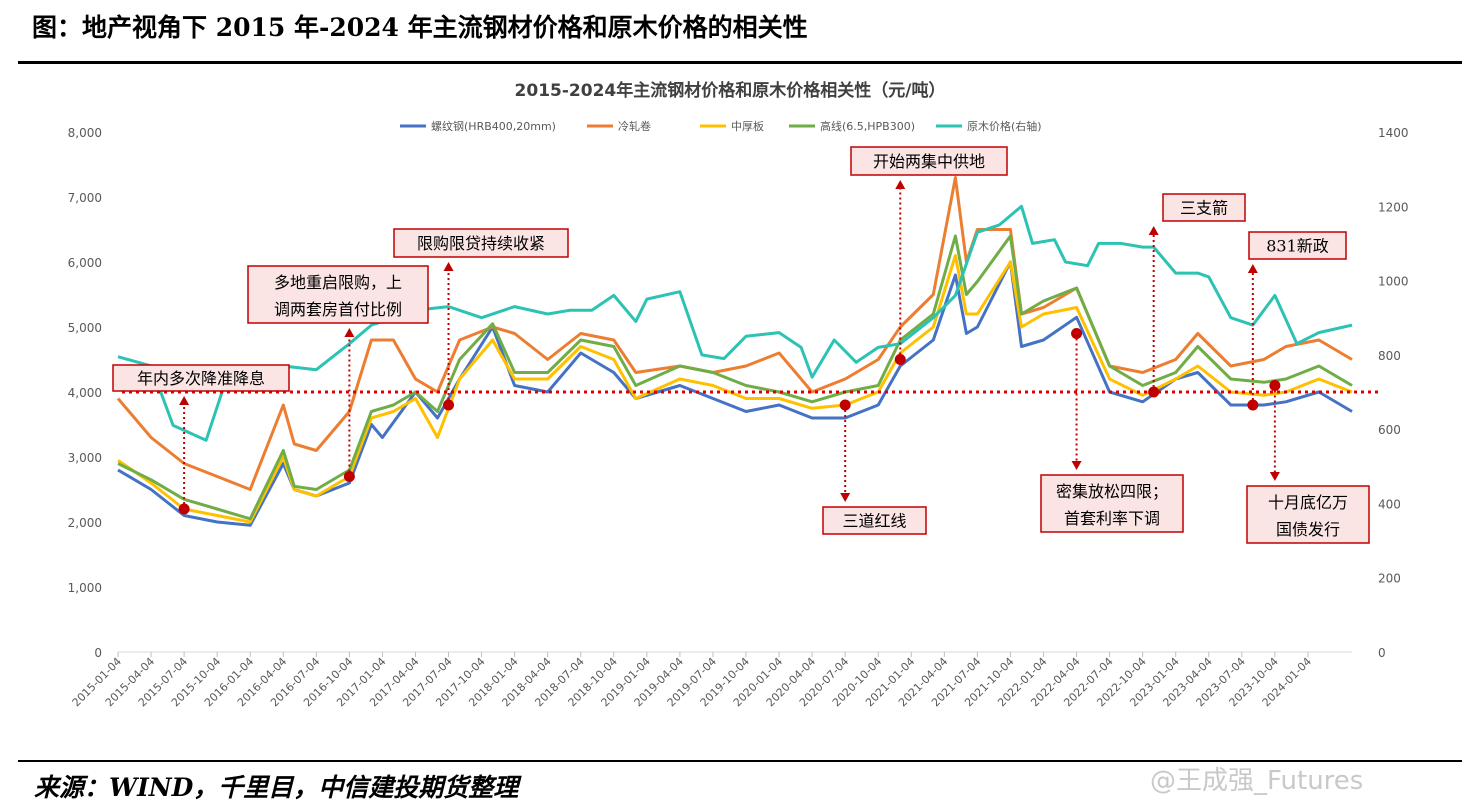 The height and width of the screenshot is (811, 1477). What do you see at coordinates (85, 523) in the screenshot?
I see `y-left-tick-label: 2,000` at bounding box center [85, 523].